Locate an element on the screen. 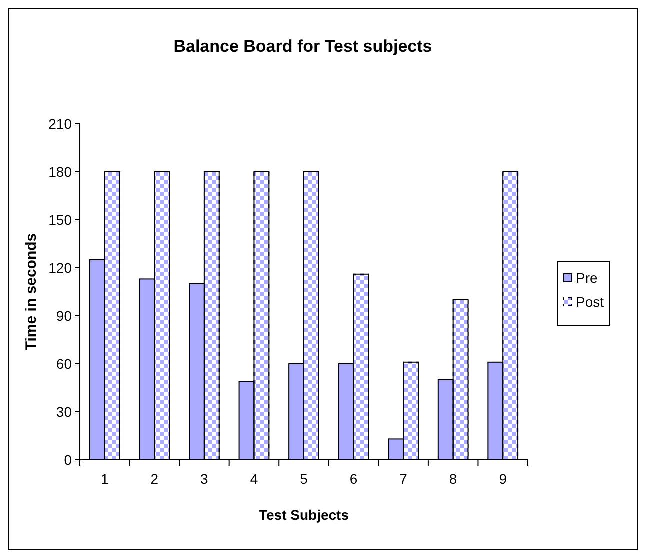 This screenshot has height=558, width=646. x-tick-label: 5 is located at coordinates (304, 479).